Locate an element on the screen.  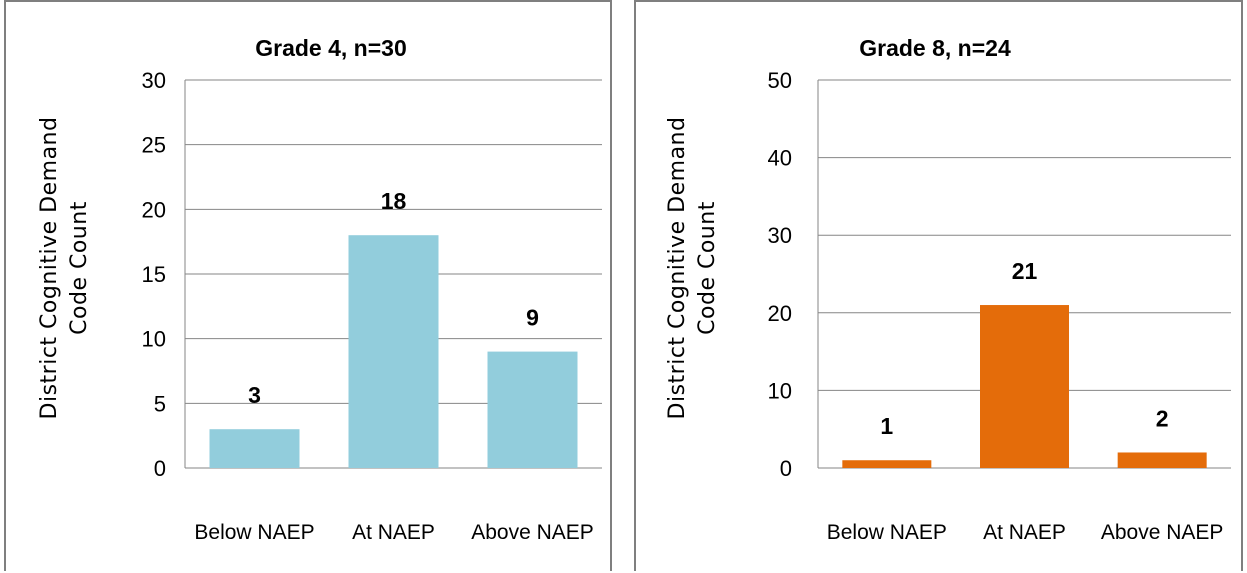
data-label: 1 is located at coordinates (886, 426).